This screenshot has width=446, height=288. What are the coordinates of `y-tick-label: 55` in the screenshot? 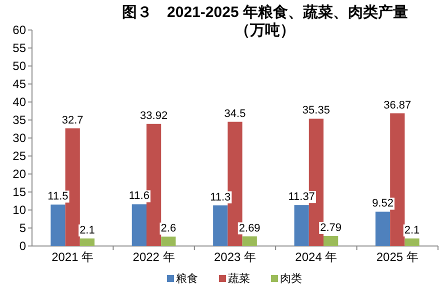 It's located at (19, 48).